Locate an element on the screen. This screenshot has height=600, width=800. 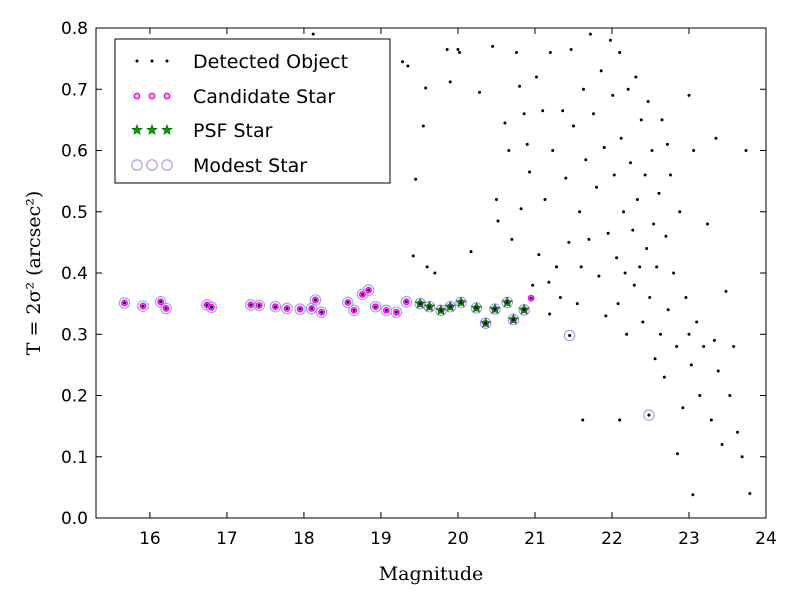
y-tick-label: 0.2 is located at coordinates (74, 397).